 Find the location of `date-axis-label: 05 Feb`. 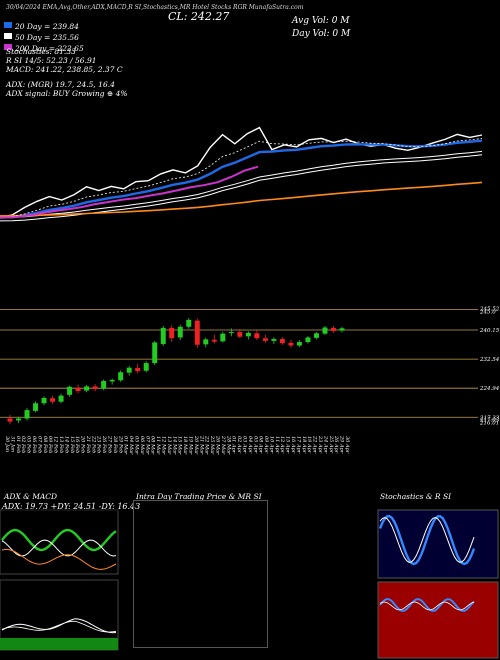

date-axis-label: 05 Feb is located at coordinates (29, 444).